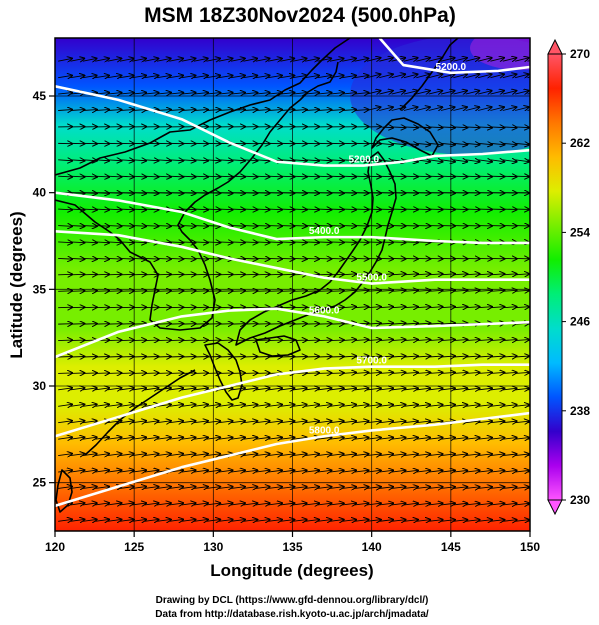 The height and width of the screenshot is (625, 599). Describe the element at coordinates (454, 56) in the screenshot. I see `height-contour-line` at that location.